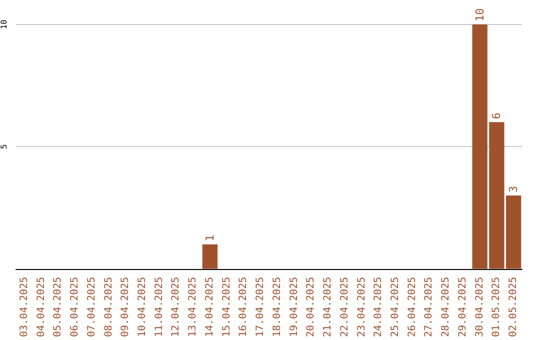 The height and width of the screenshot is (340, 540). Describe the element at coordinates (244, 307) in the screenshot. I see `x-tick-label: 16.04.2025` at that location.